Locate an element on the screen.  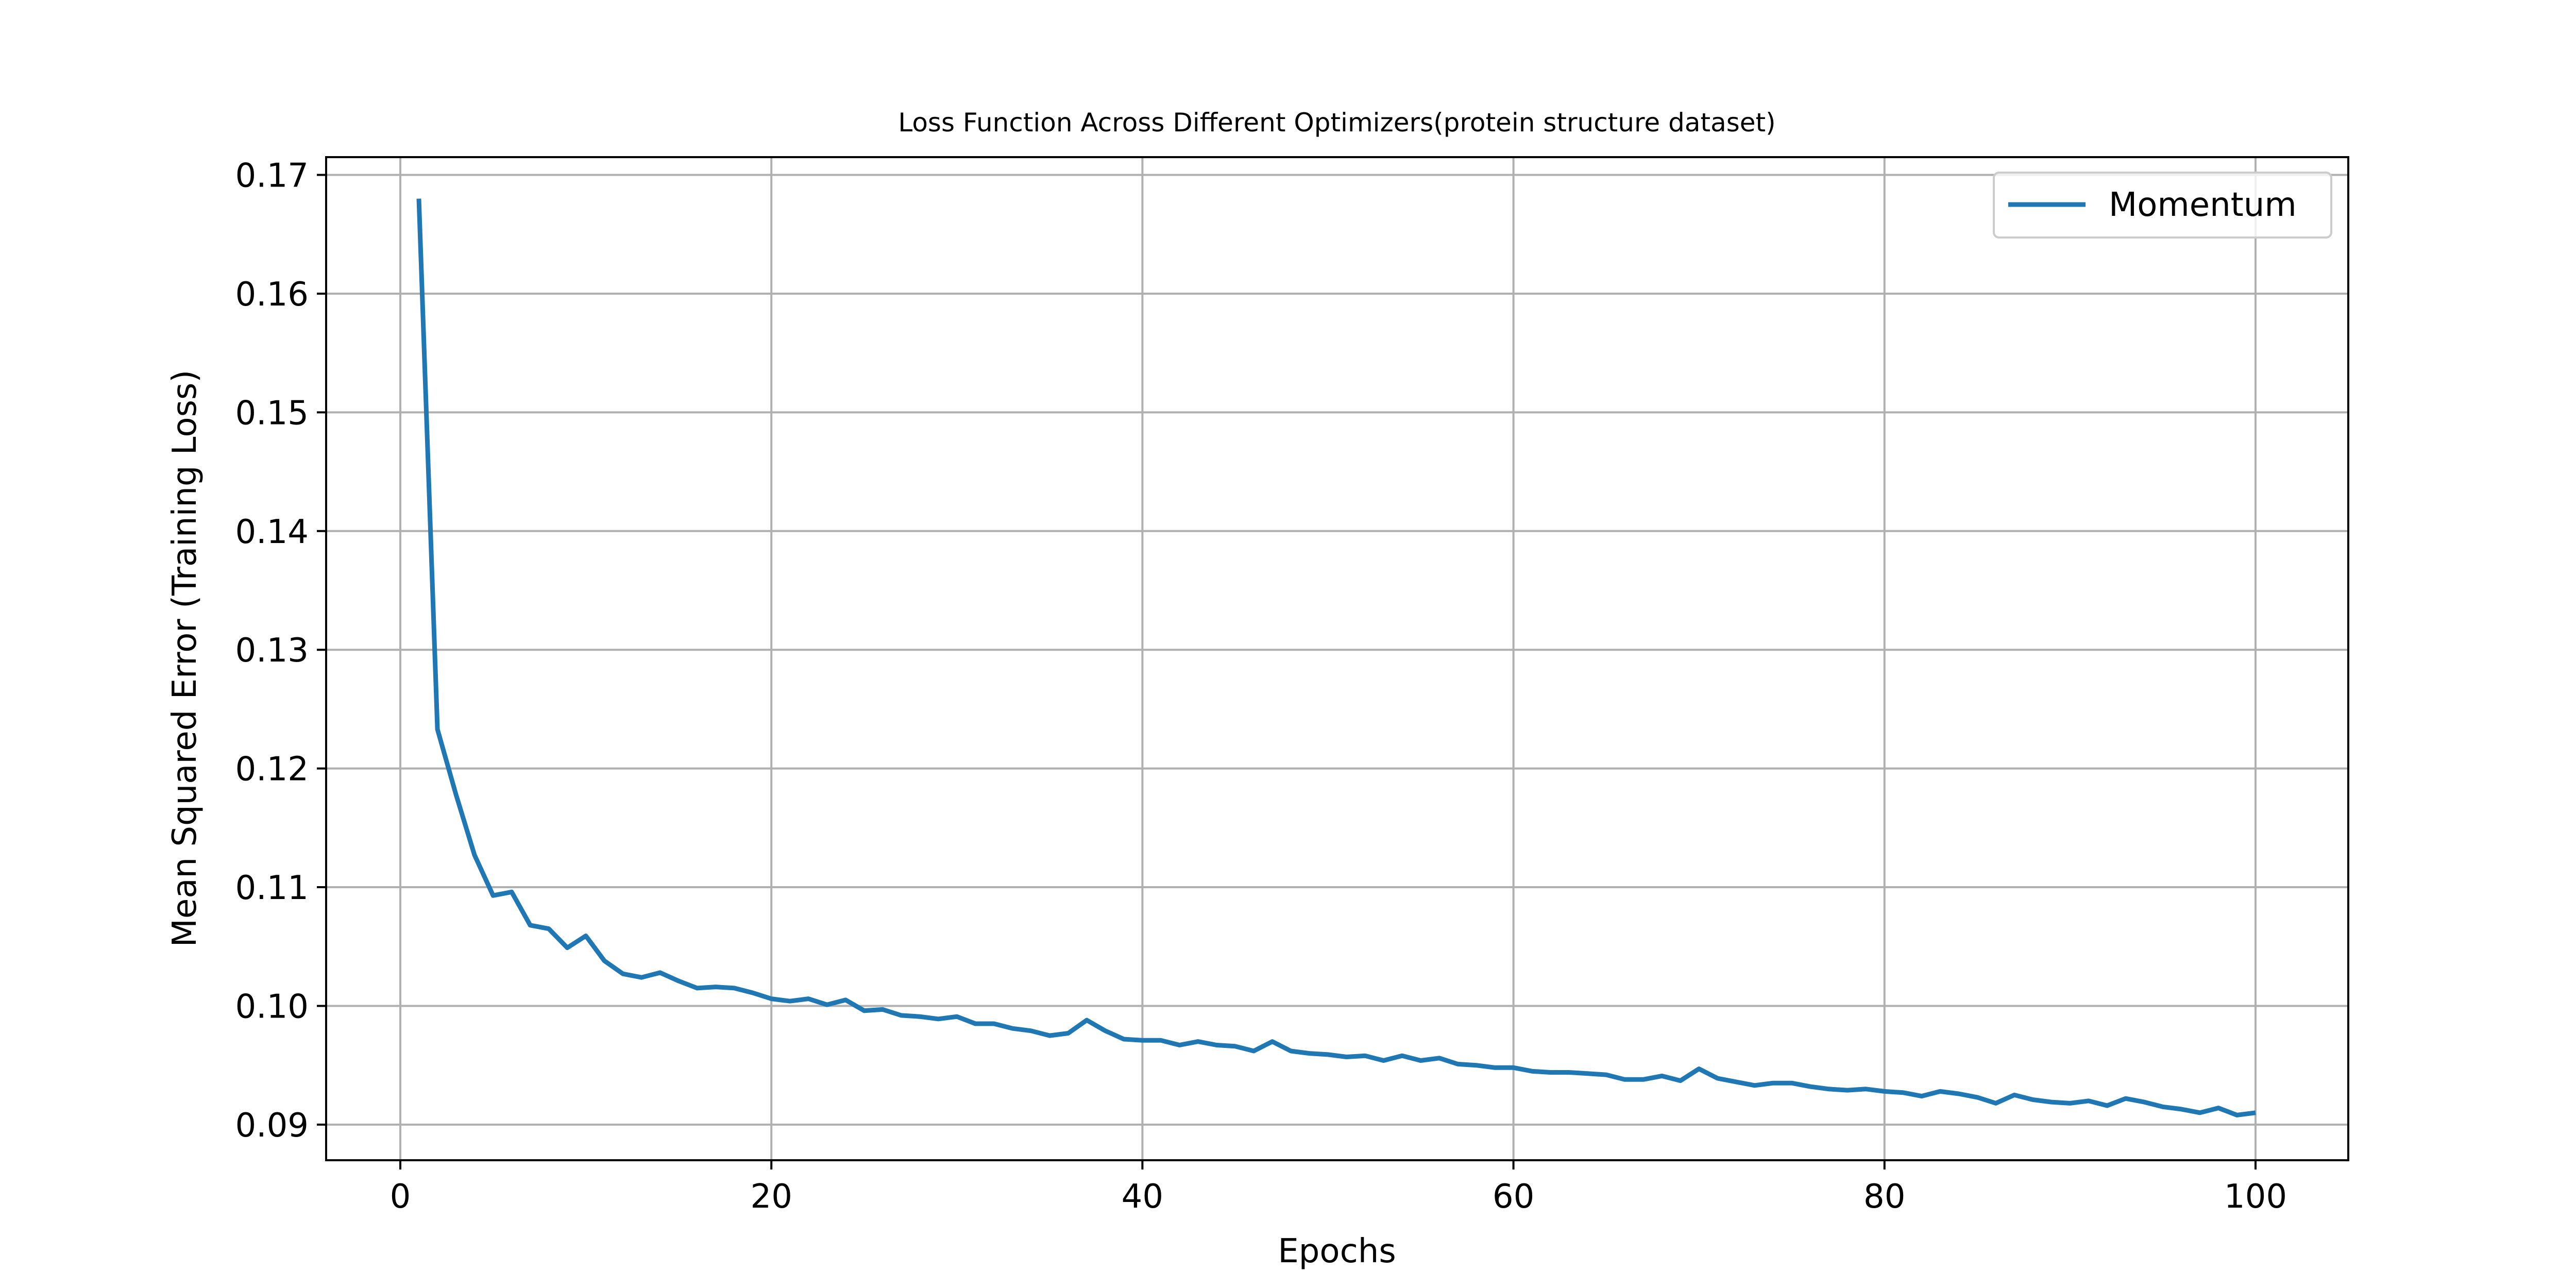
x-tick-label: 80 is located at coordinates (1884, 1197).